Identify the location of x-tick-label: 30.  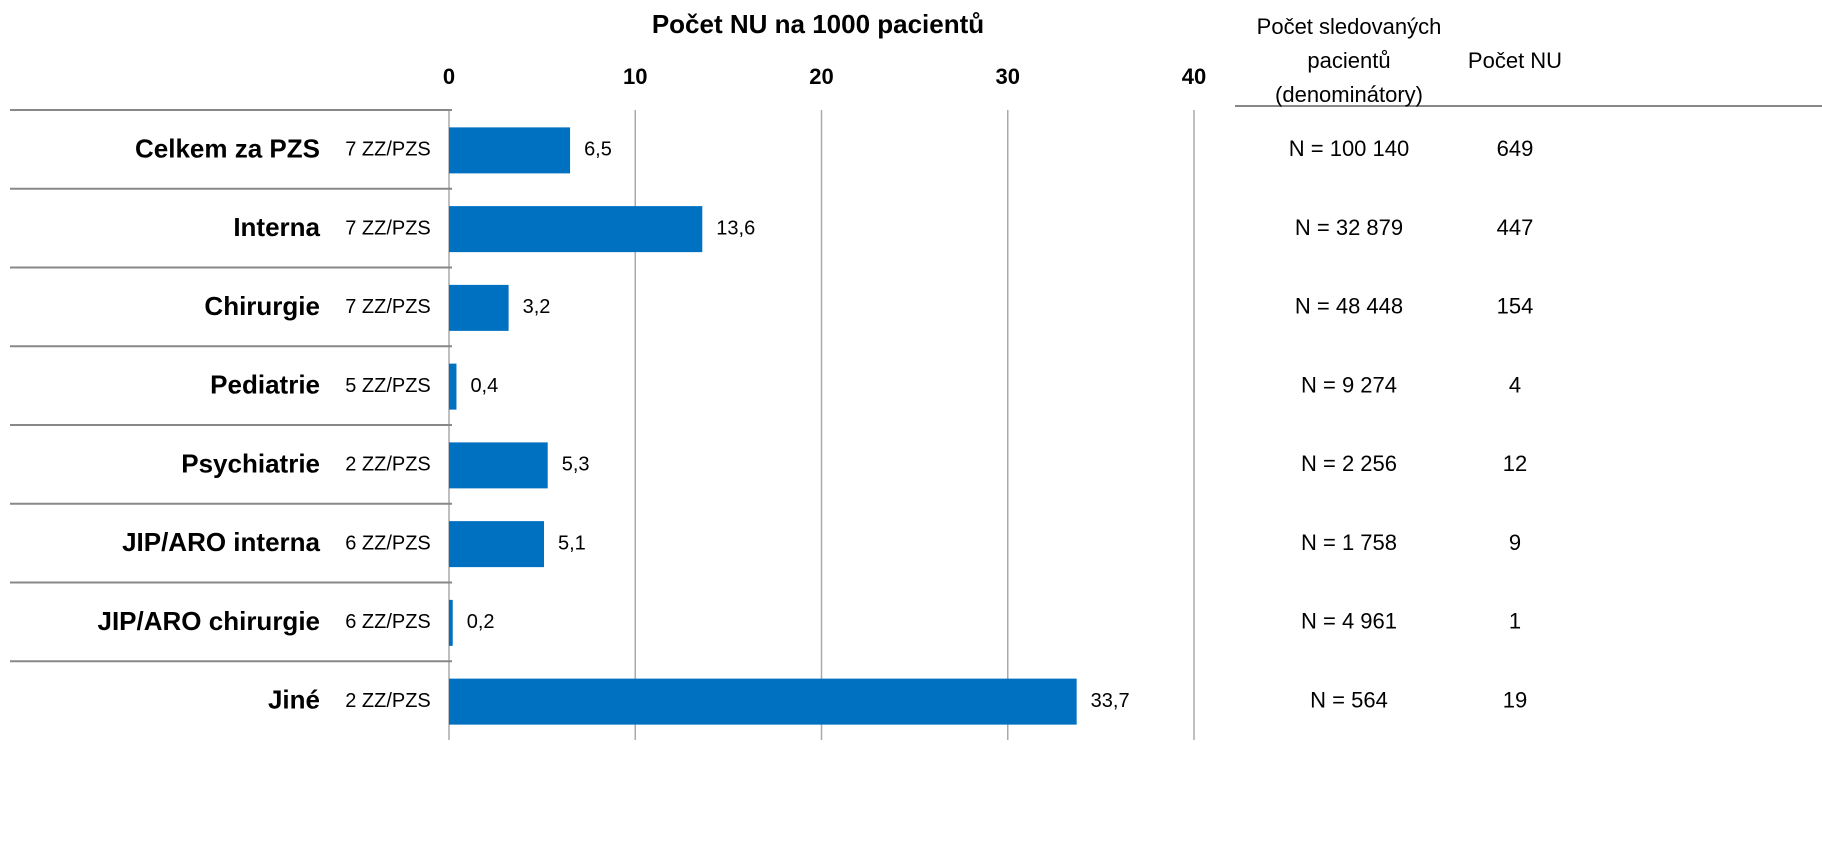
(1008, 76).